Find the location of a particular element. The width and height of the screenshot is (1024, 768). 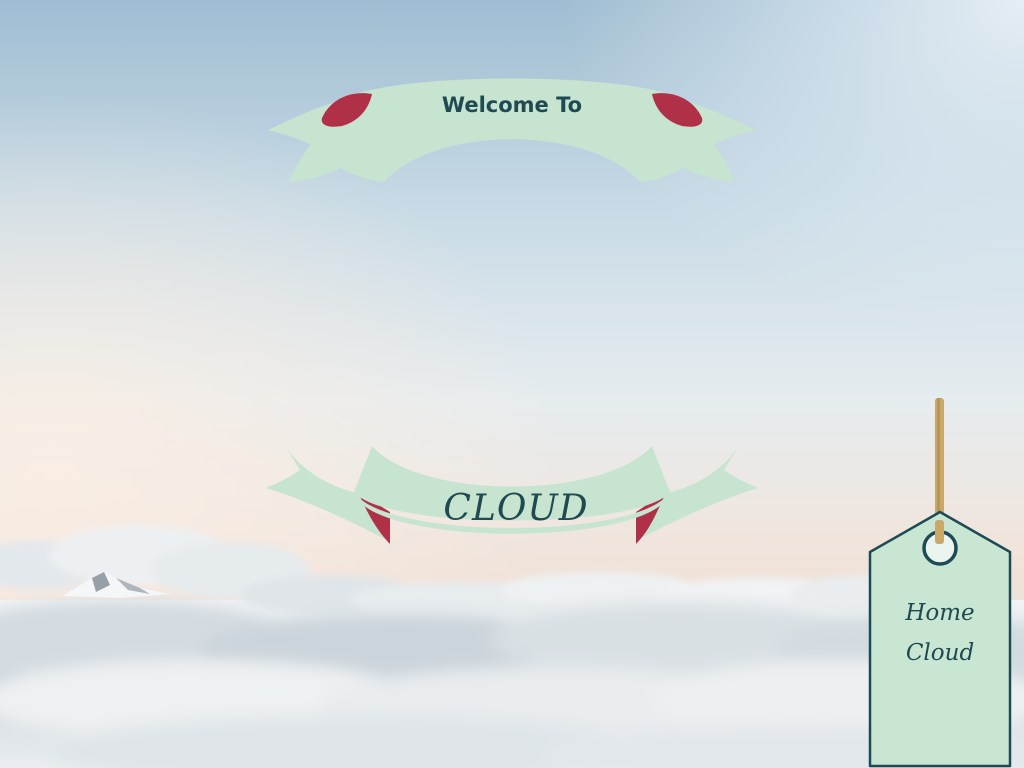

tag-line2: Cloud is located at coordinates (940, 653).